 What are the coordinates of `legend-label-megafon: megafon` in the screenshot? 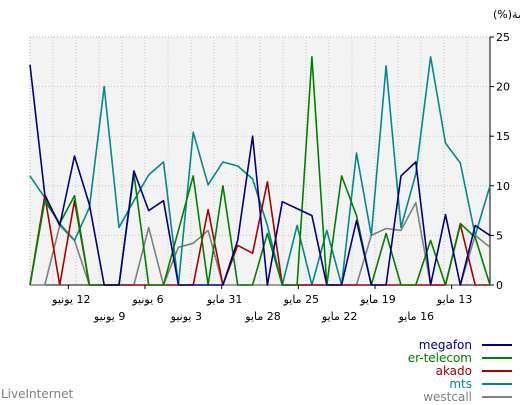 It's located at (445, 345).